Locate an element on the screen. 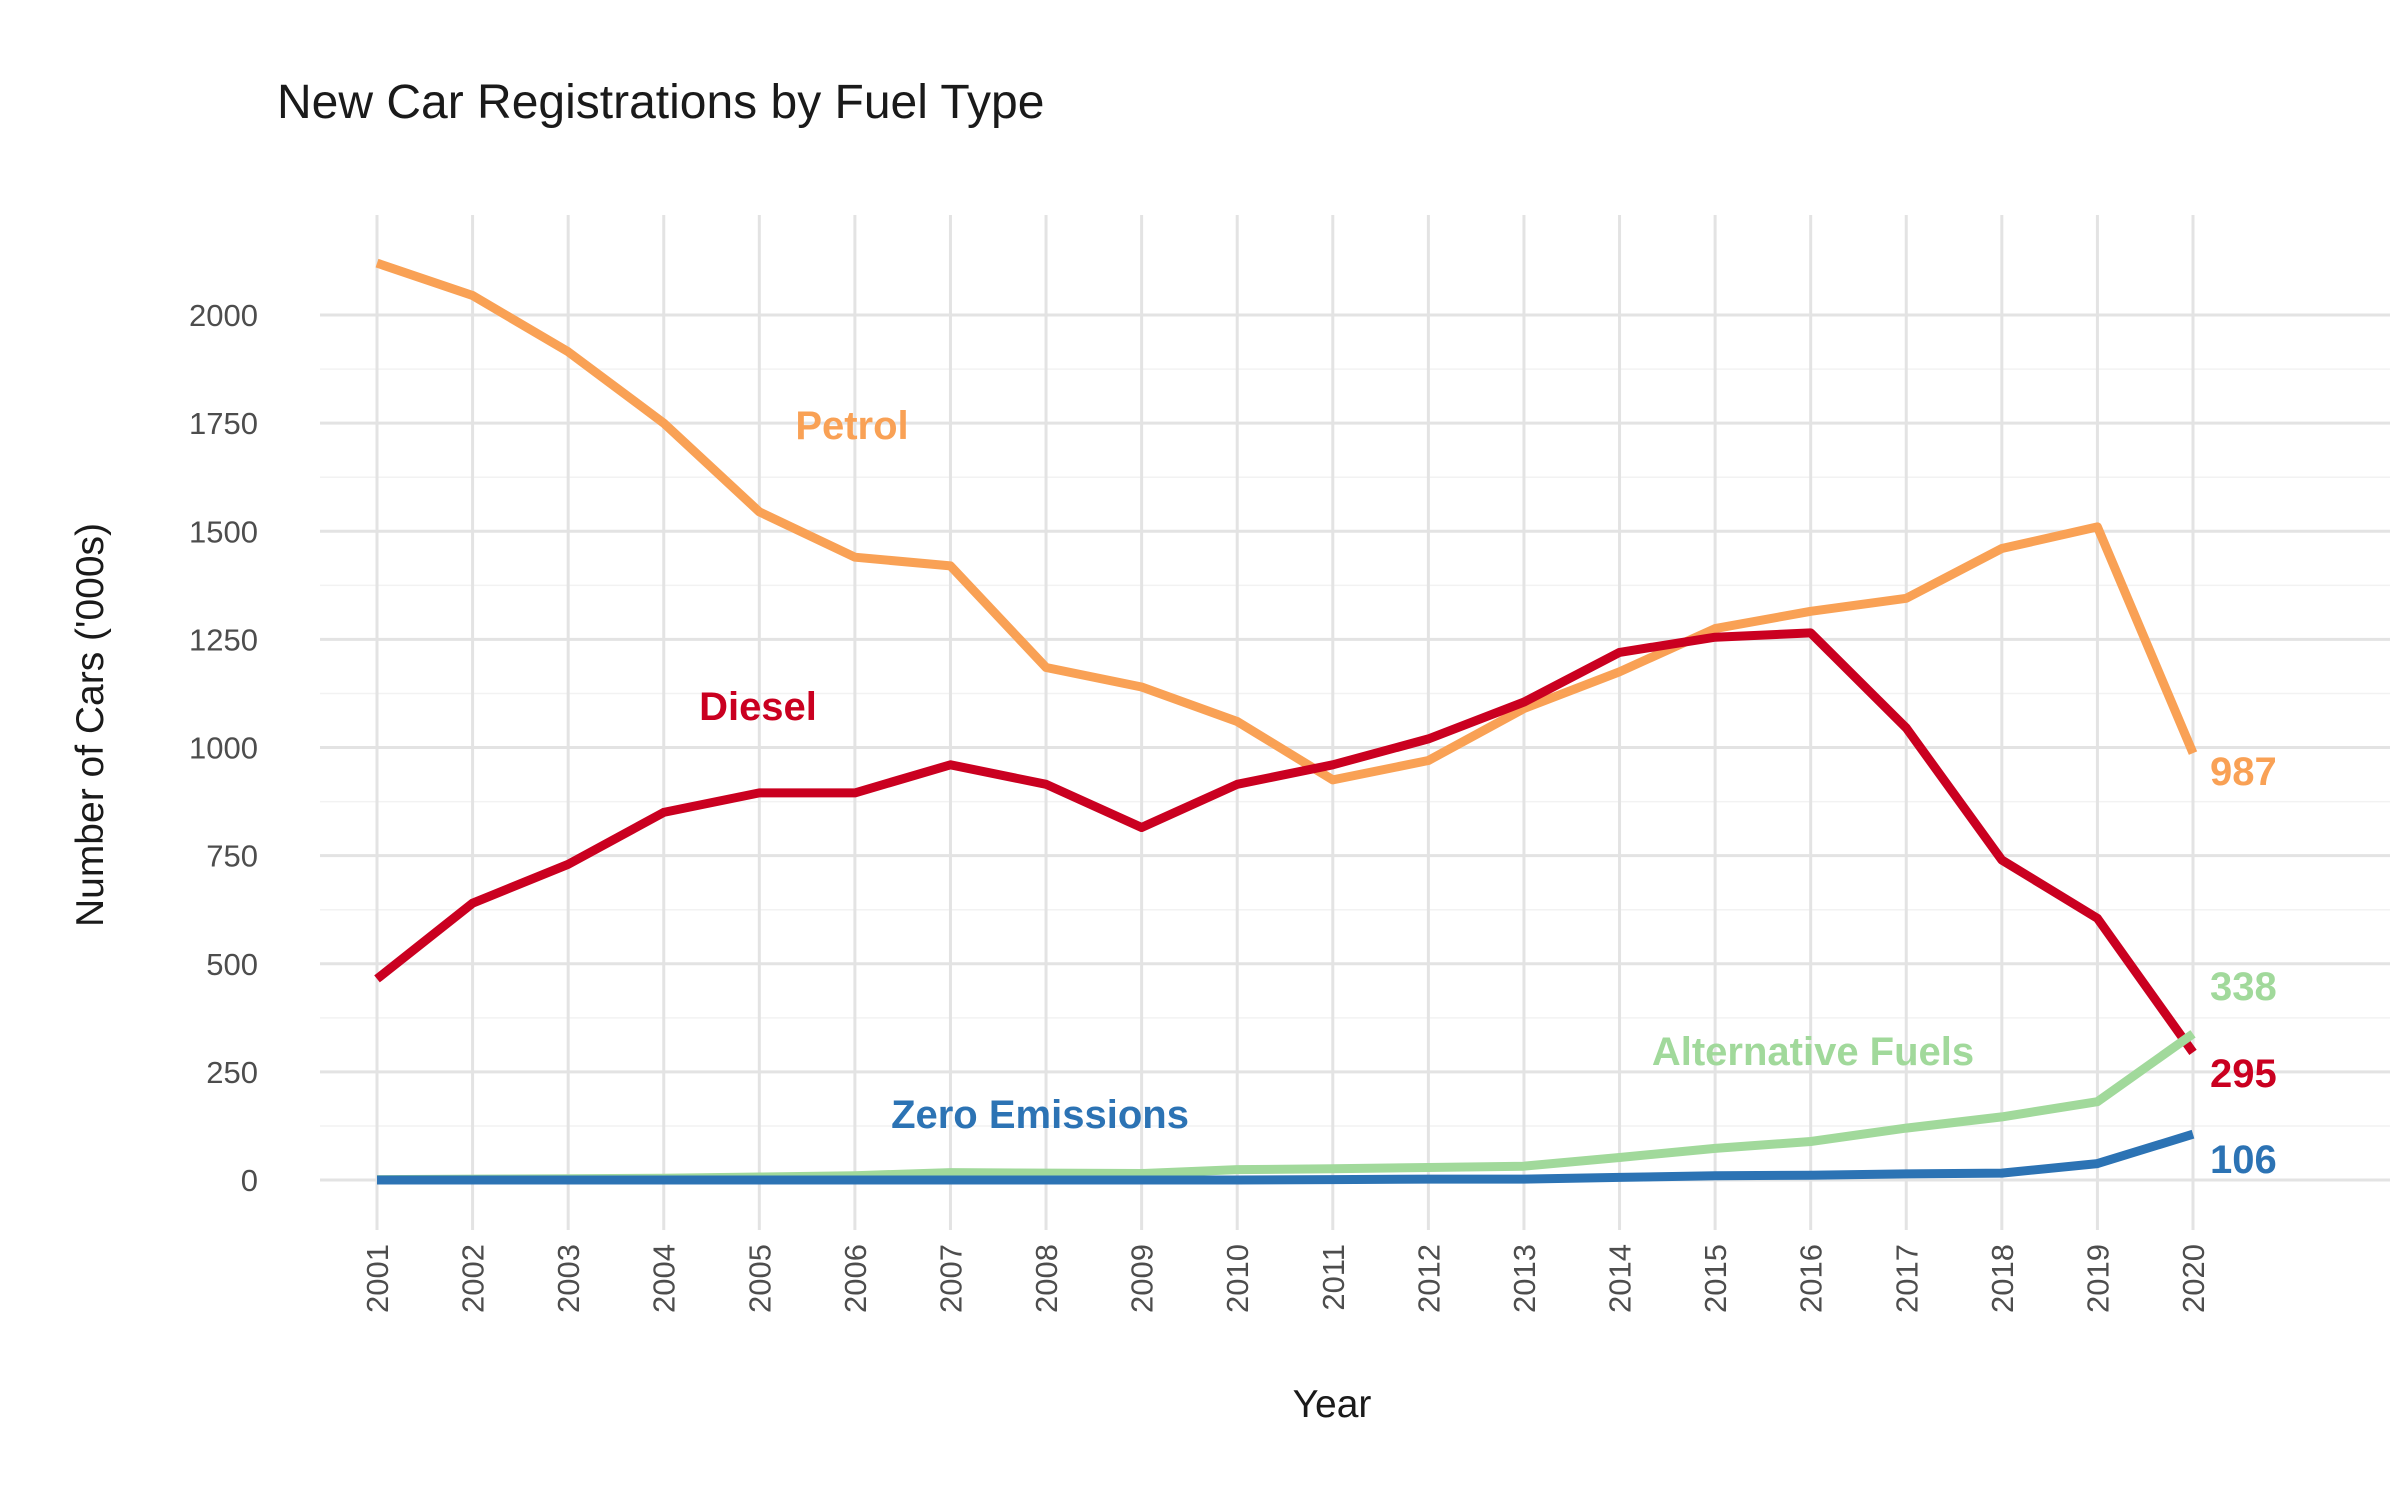  y-tick-label: 2000 is located at coordinates (223, 315).